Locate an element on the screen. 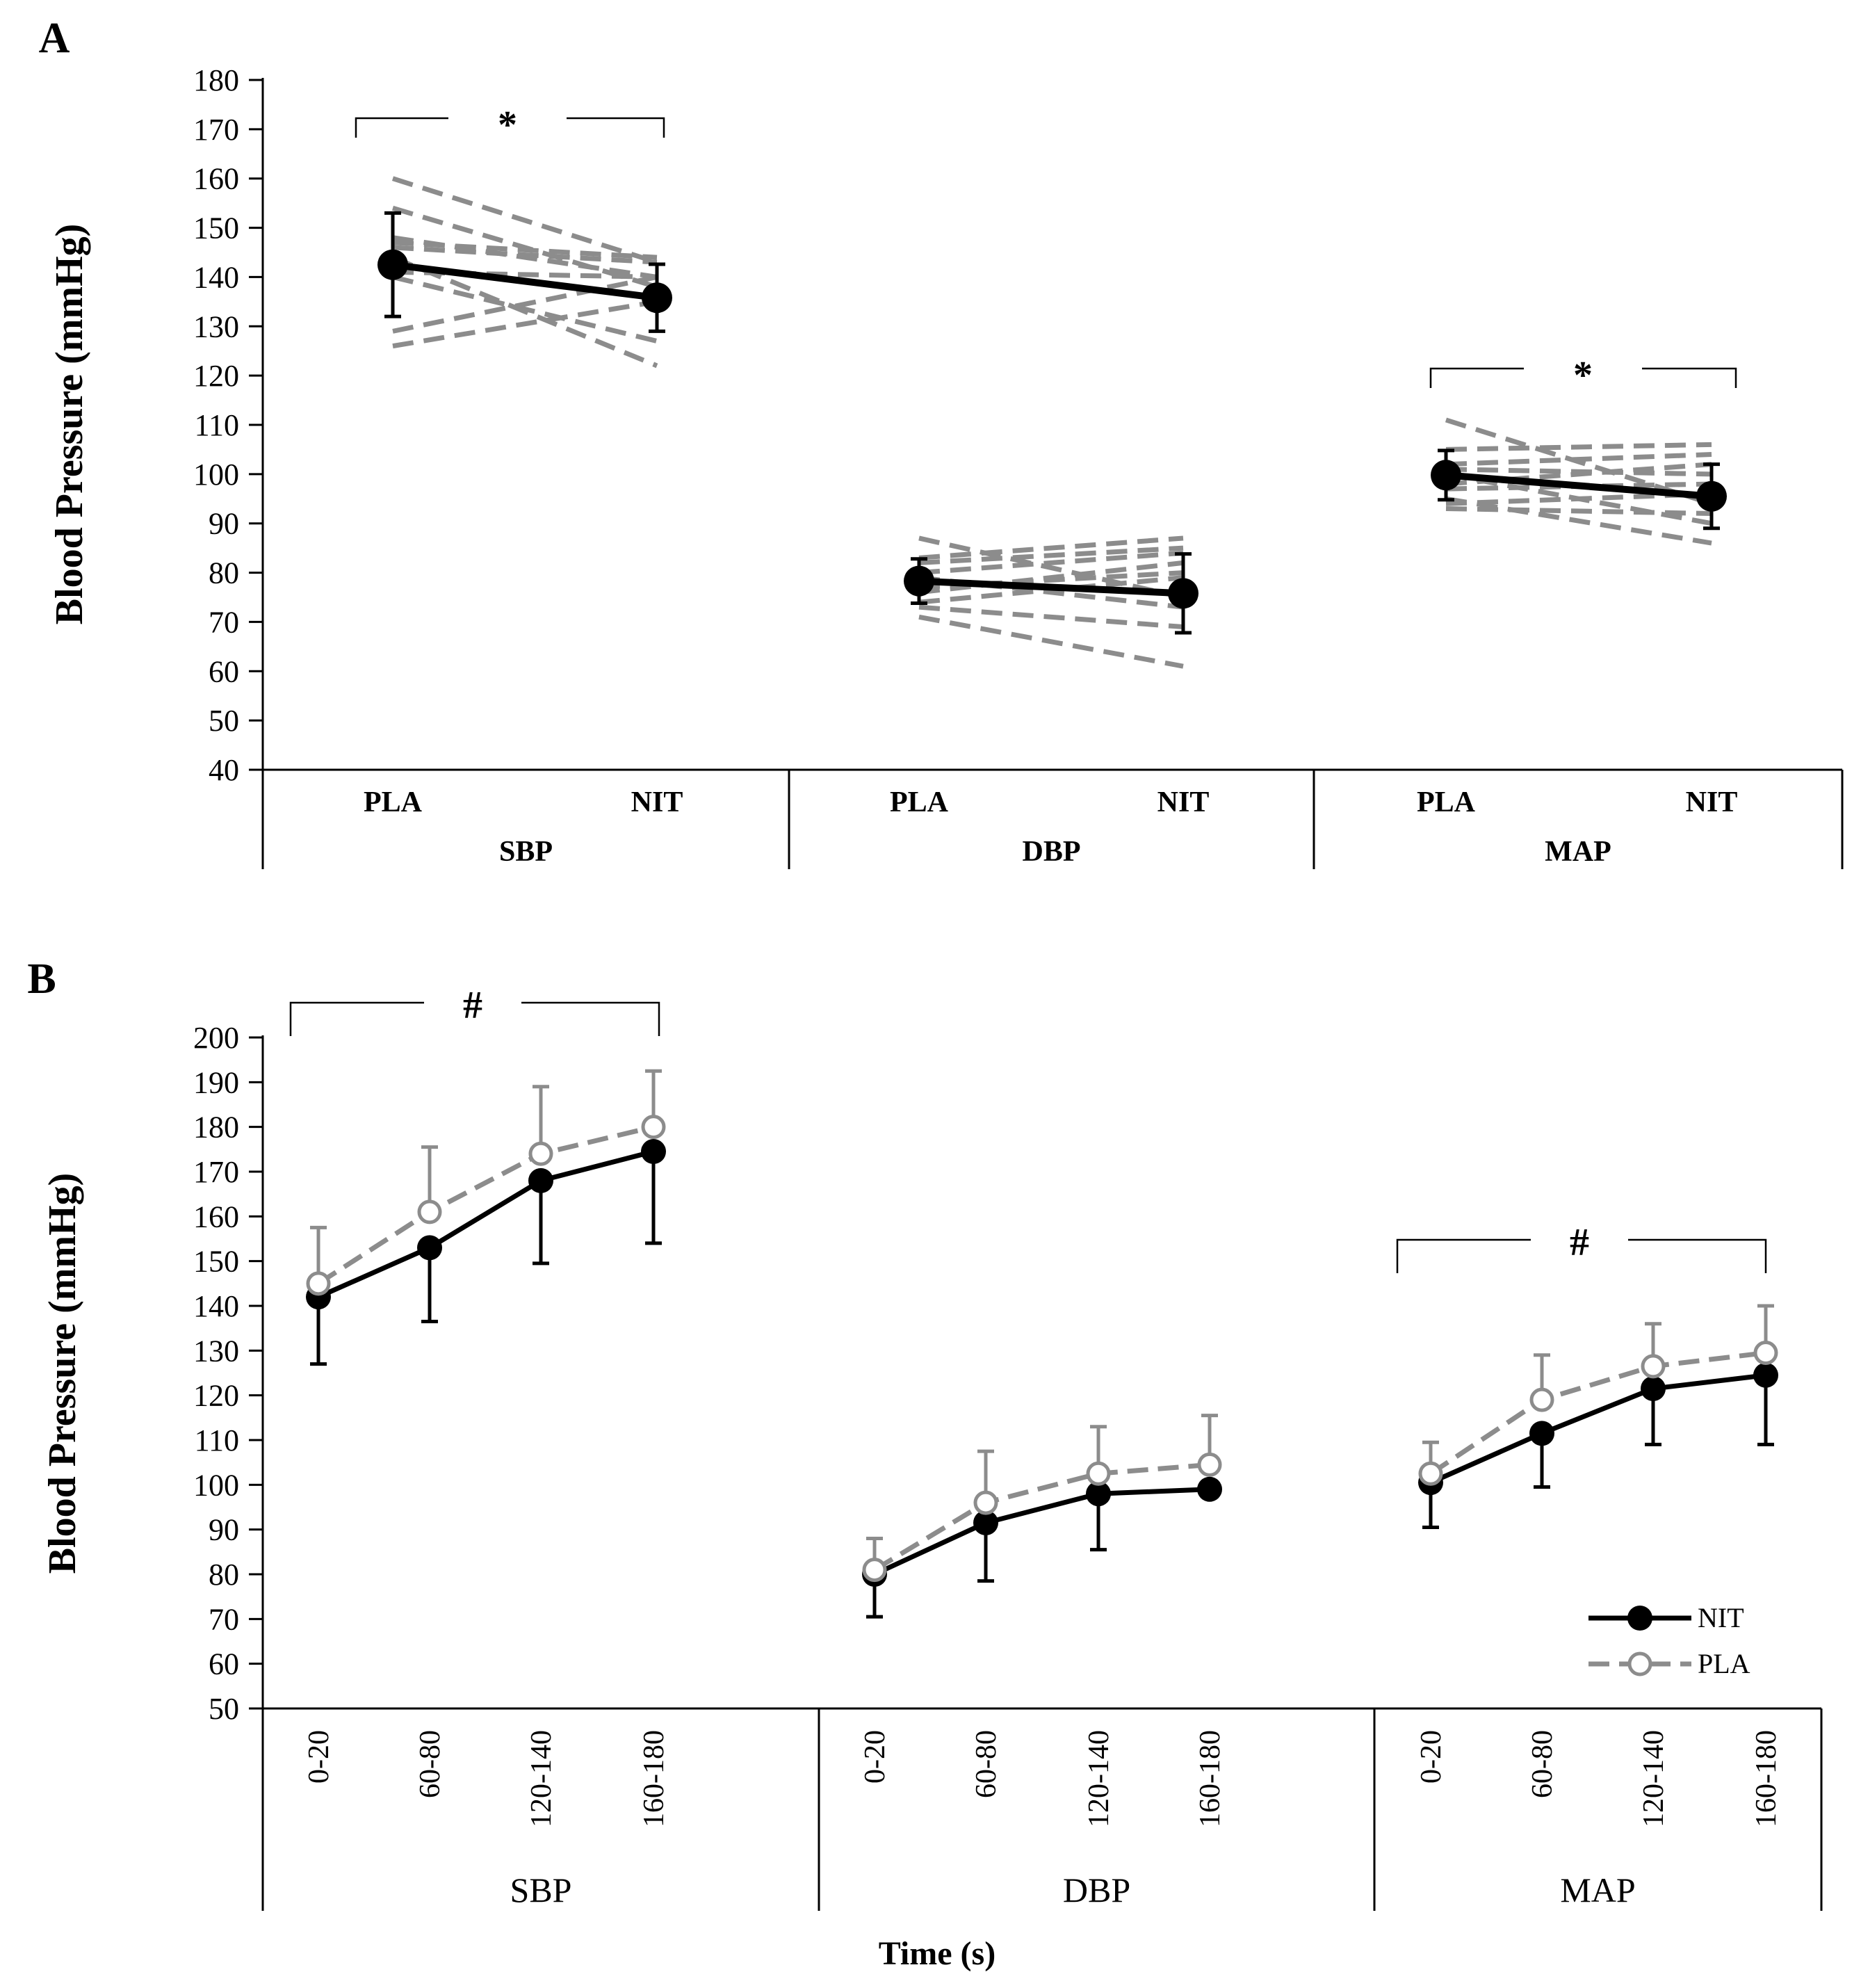 This screenshot has height=1988, width=1861. y-tick-label: 40 is located at coordinates (224, 770).